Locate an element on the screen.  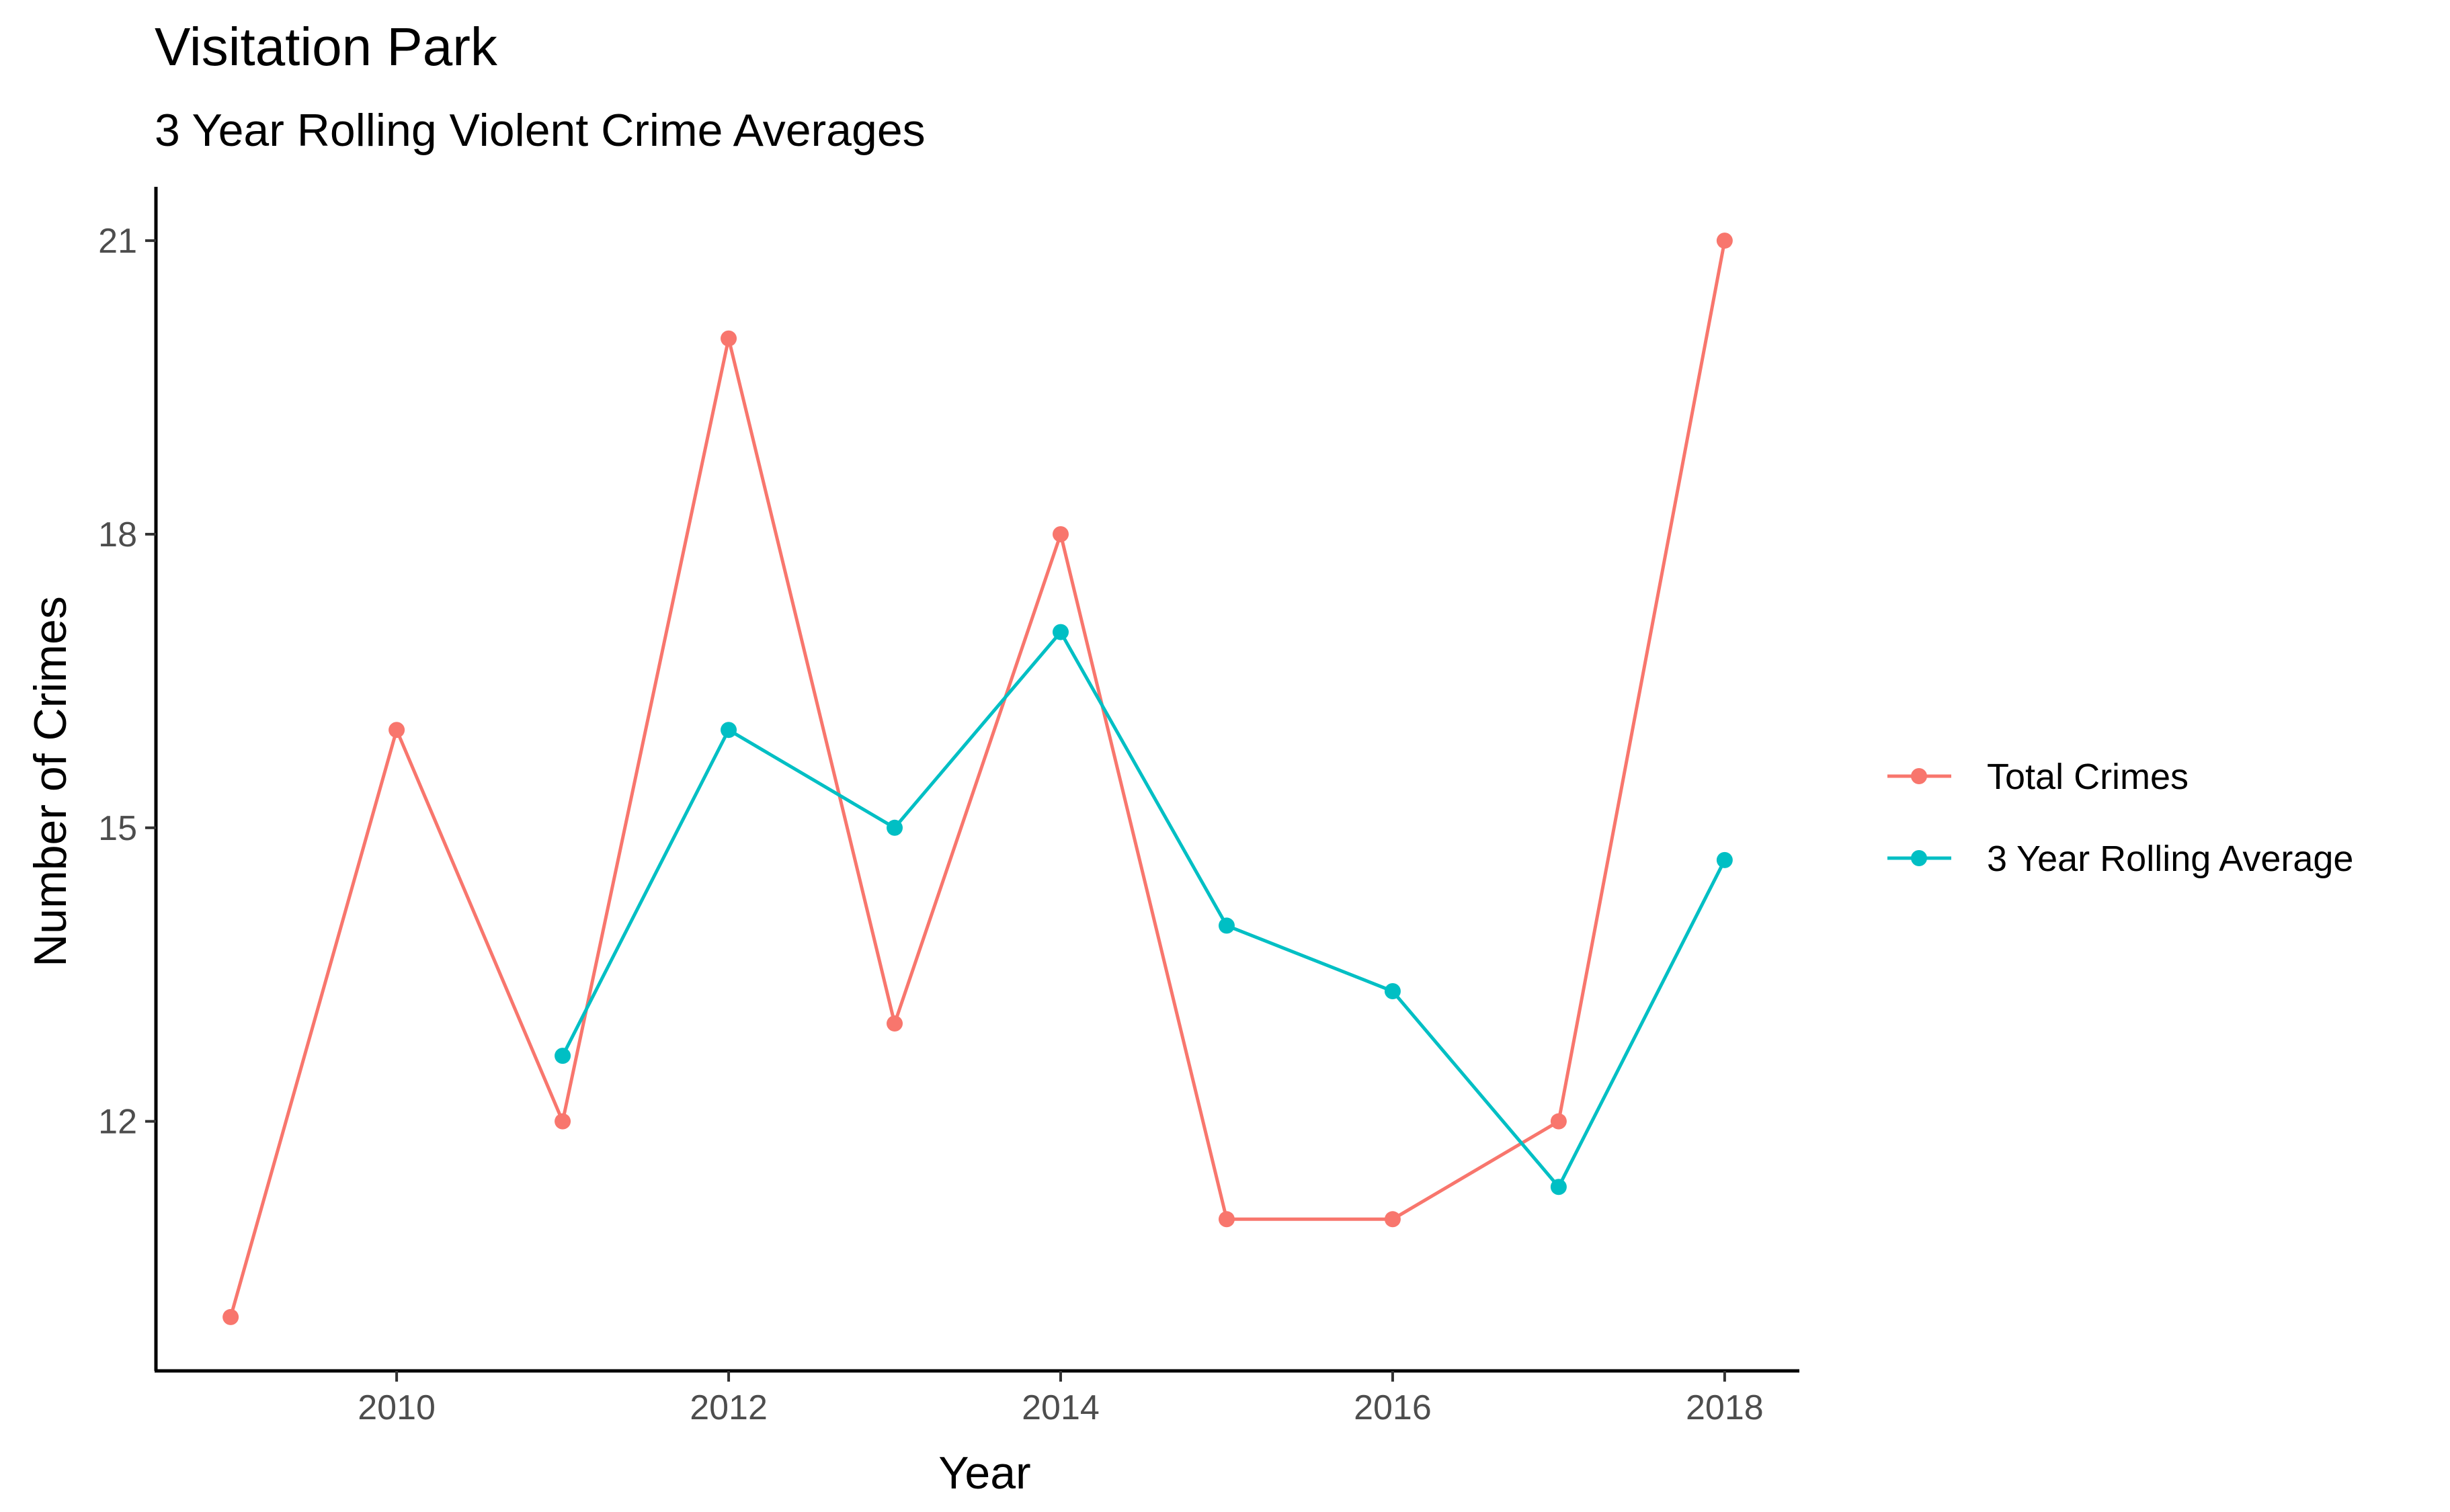
x-tick-label: 2016 is located at coordinates (1393, 1408).